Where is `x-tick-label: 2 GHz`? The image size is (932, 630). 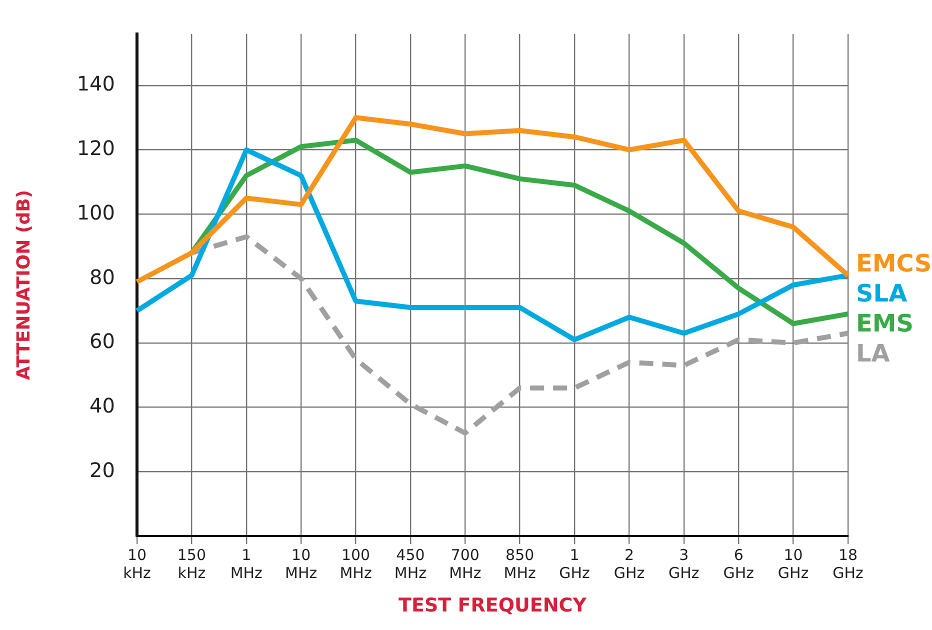
x-tick-label: 2 GHz is located at coordinates (629, 564).